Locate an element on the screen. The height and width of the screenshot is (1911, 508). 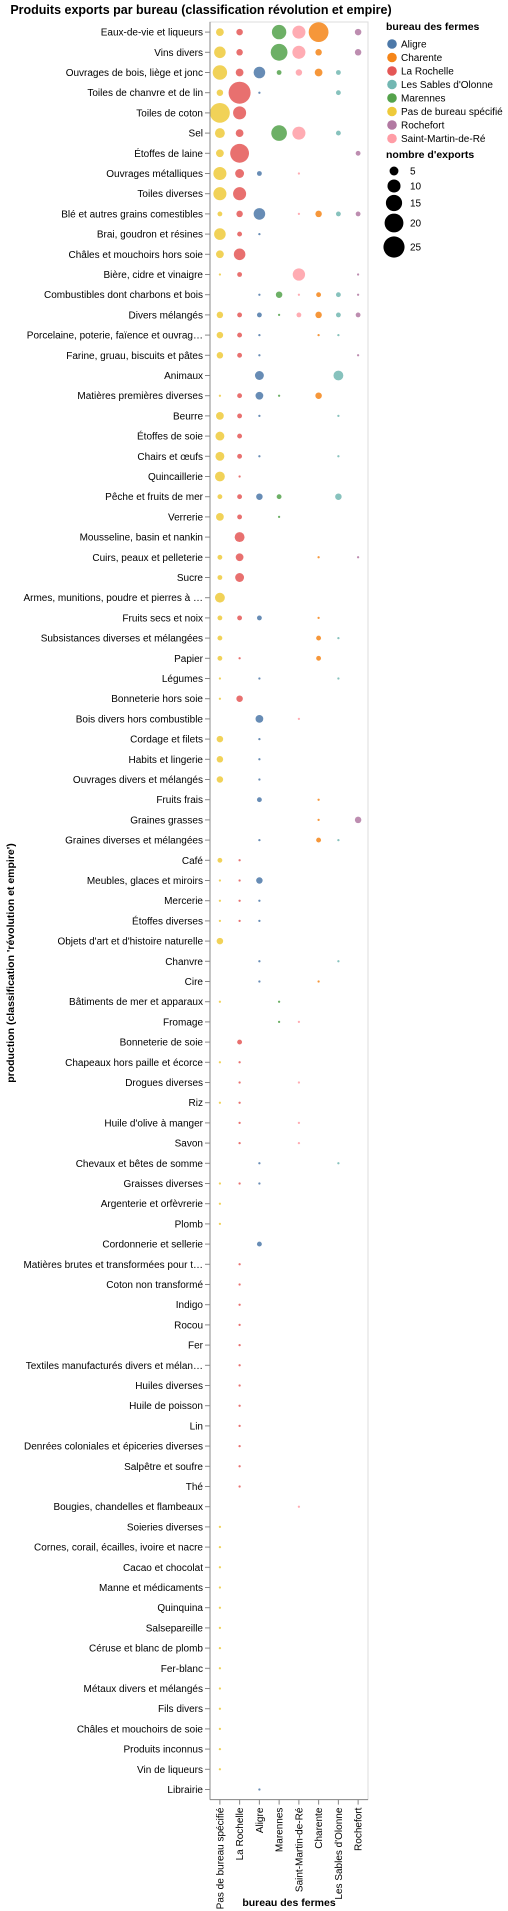
bubble-porcelaine-poterie-faience-et-ouvrag-aligre is located at coordinates (259, 335).